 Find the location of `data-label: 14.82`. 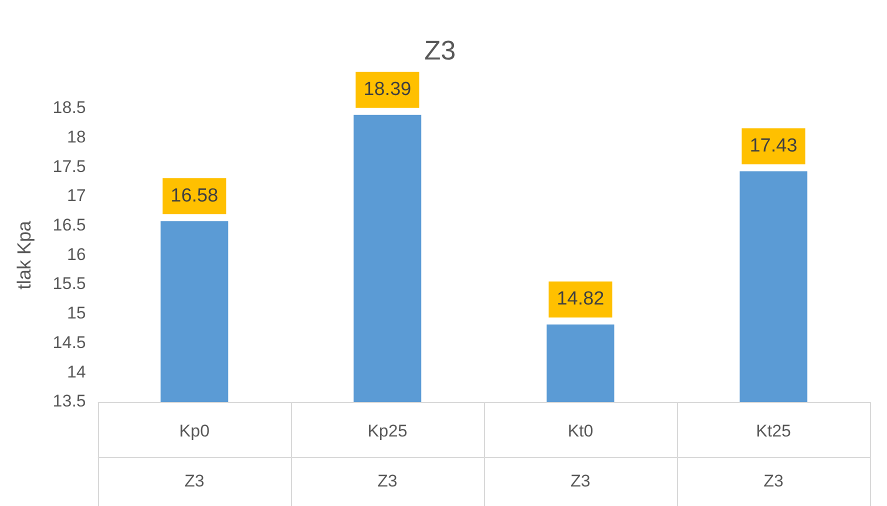

data-label: 14.82 is located at coordinates (580, 299).